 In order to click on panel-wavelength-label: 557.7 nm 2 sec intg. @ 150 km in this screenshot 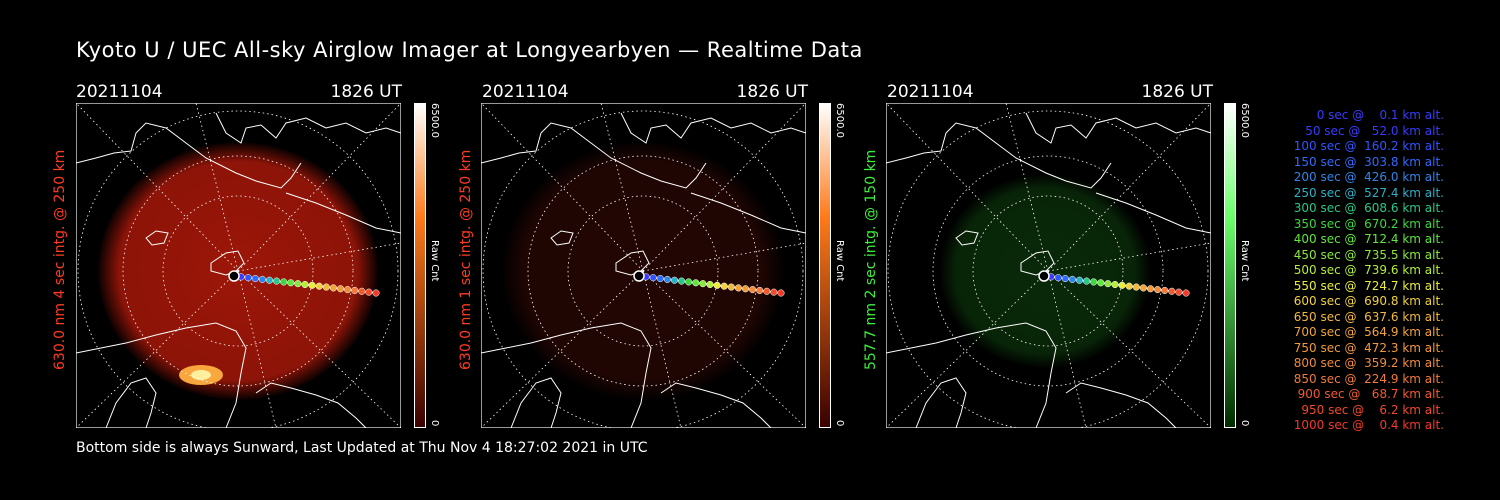, I will do `click(871, 259)`.